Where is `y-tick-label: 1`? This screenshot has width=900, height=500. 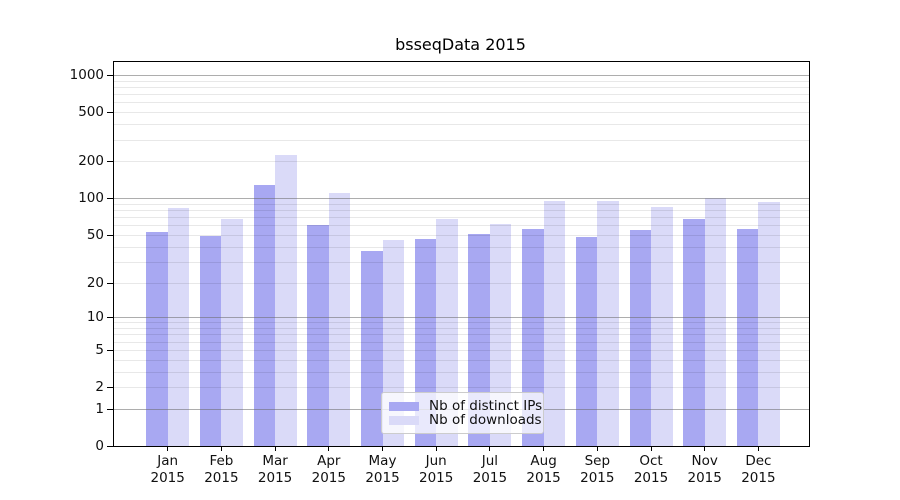 y-tick-label: 1 is located at coordinates (99, 408).